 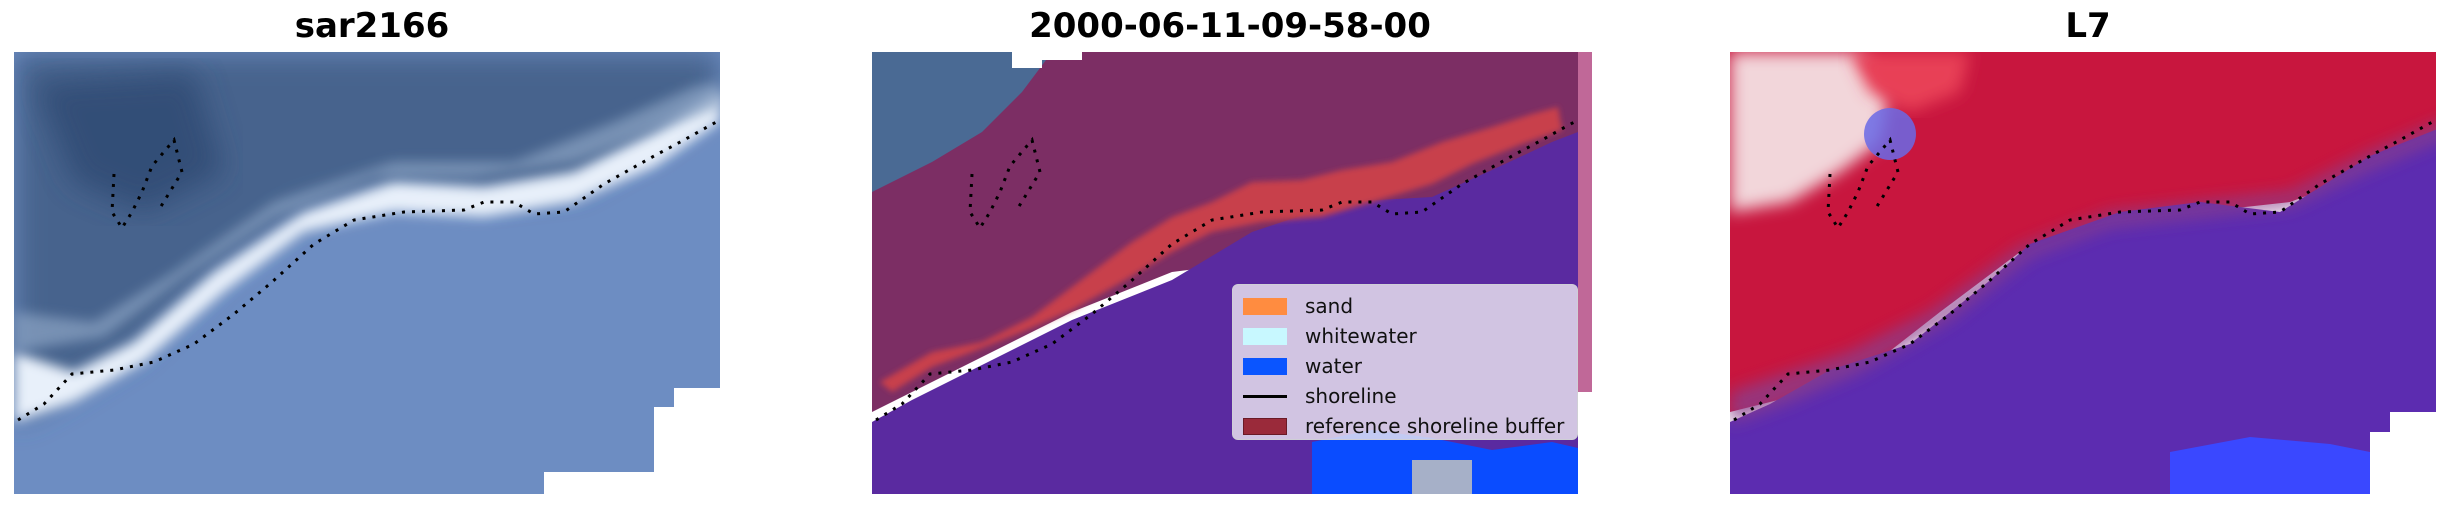 What do you see at coordinates (1351, 396) in the screenshot?
I see `legend-label-shoreline: shoreline` at bounding box center [1351, 396].